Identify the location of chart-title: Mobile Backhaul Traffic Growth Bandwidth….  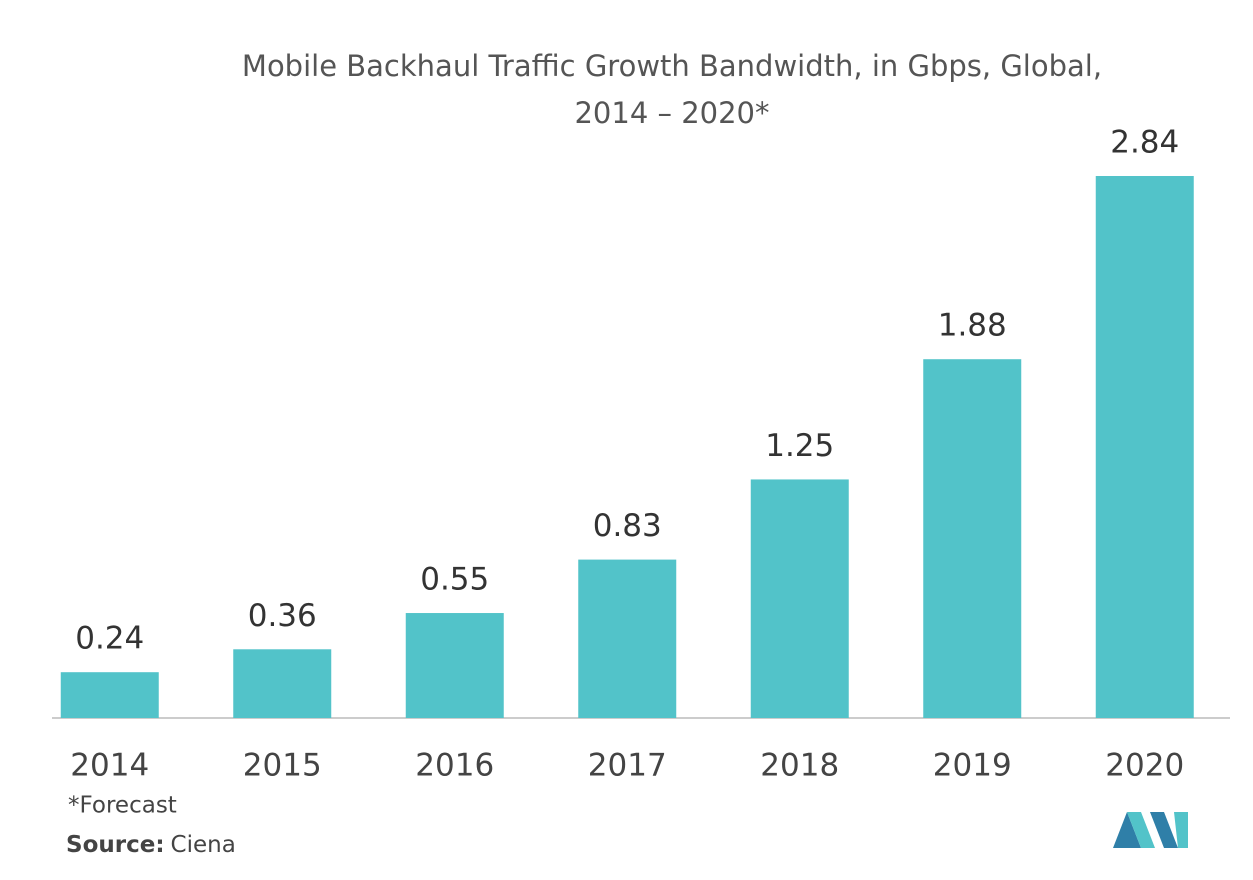
(672, 66).